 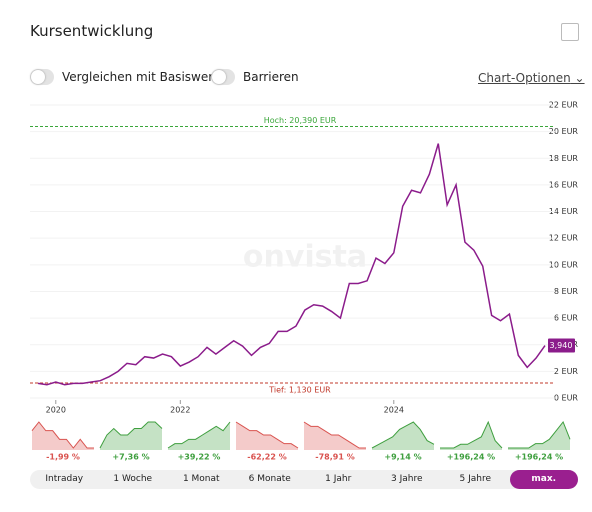 What do you see at coordinates (266, 457) in the screenshot?
I see `sparkline-change: -62,22 %` at bounding box center [266, 457].